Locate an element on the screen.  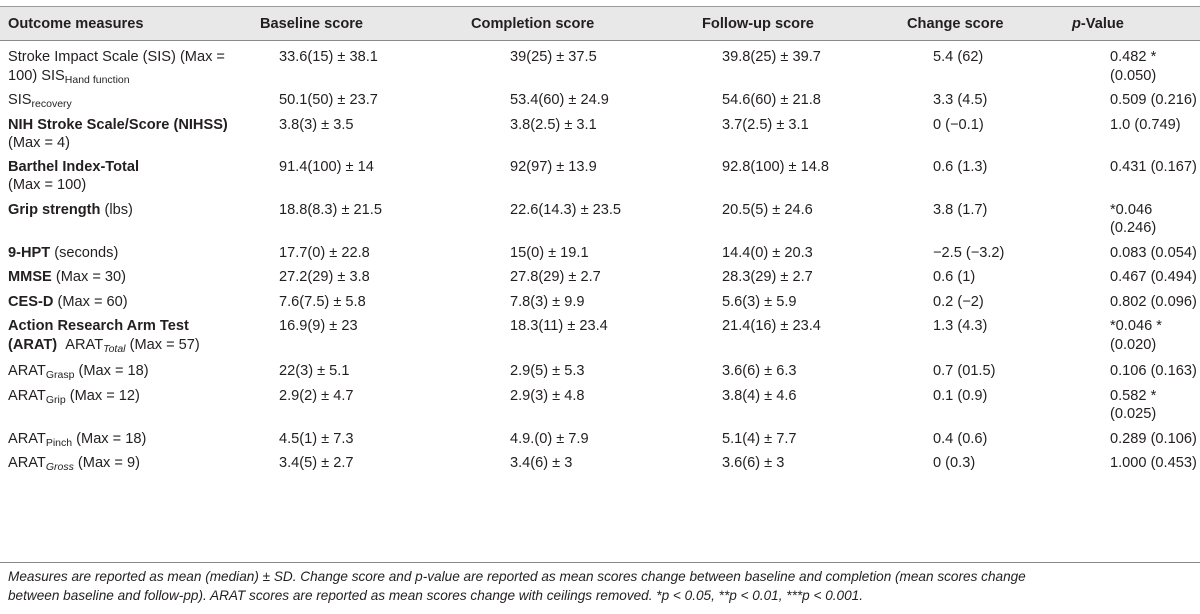
followup-cell: 3.7(2.5) ± 3.1 is located at coordinates (765, 124).